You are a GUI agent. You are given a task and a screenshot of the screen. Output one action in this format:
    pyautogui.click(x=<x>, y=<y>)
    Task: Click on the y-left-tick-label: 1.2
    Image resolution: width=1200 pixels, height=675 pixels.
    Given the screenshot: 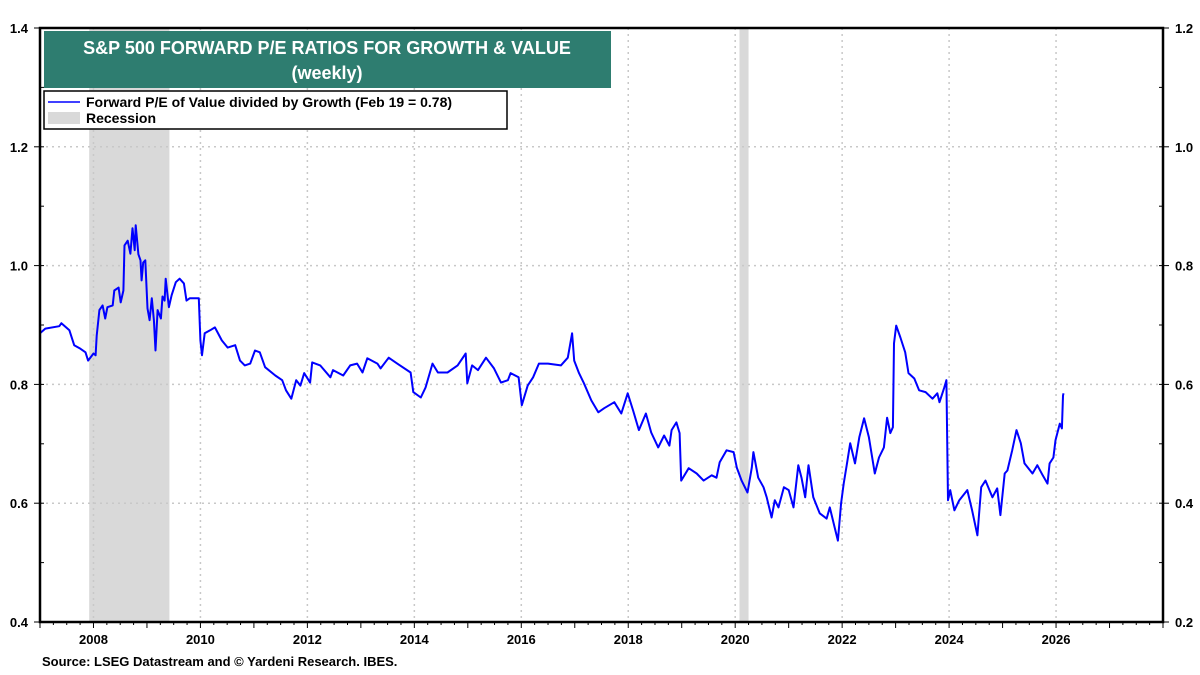 What is the action you would take?
    pyautogui.click(x=19, y=147)
    